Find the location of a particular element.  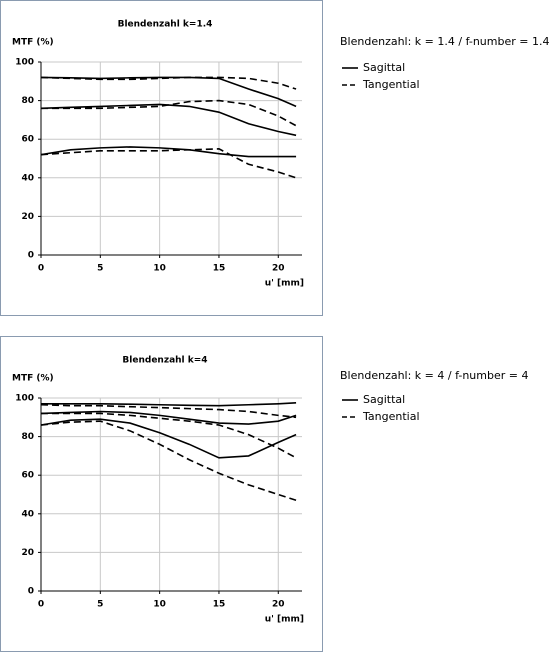

caption: Blendenzahl: k = 1.4 / f-number = 1.4 is located at coordinates (444, 41).